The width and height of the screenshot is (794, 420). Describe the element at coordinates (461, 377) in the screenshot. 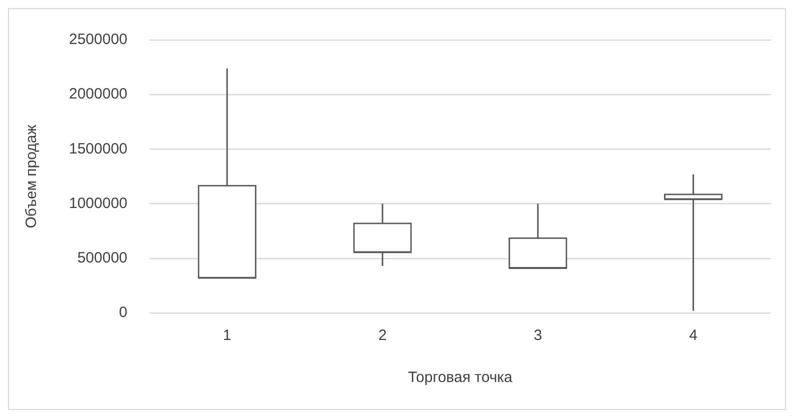

I see `x-axis-title: Торговая точка` at that location.